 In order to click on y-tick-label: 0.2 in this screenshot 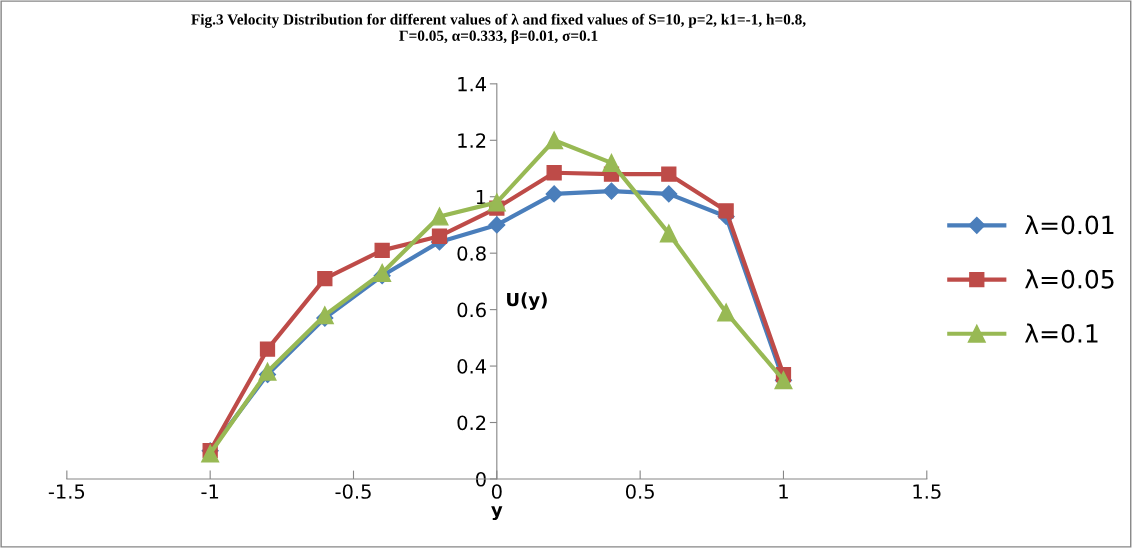, I will do `click(471, 423)`.